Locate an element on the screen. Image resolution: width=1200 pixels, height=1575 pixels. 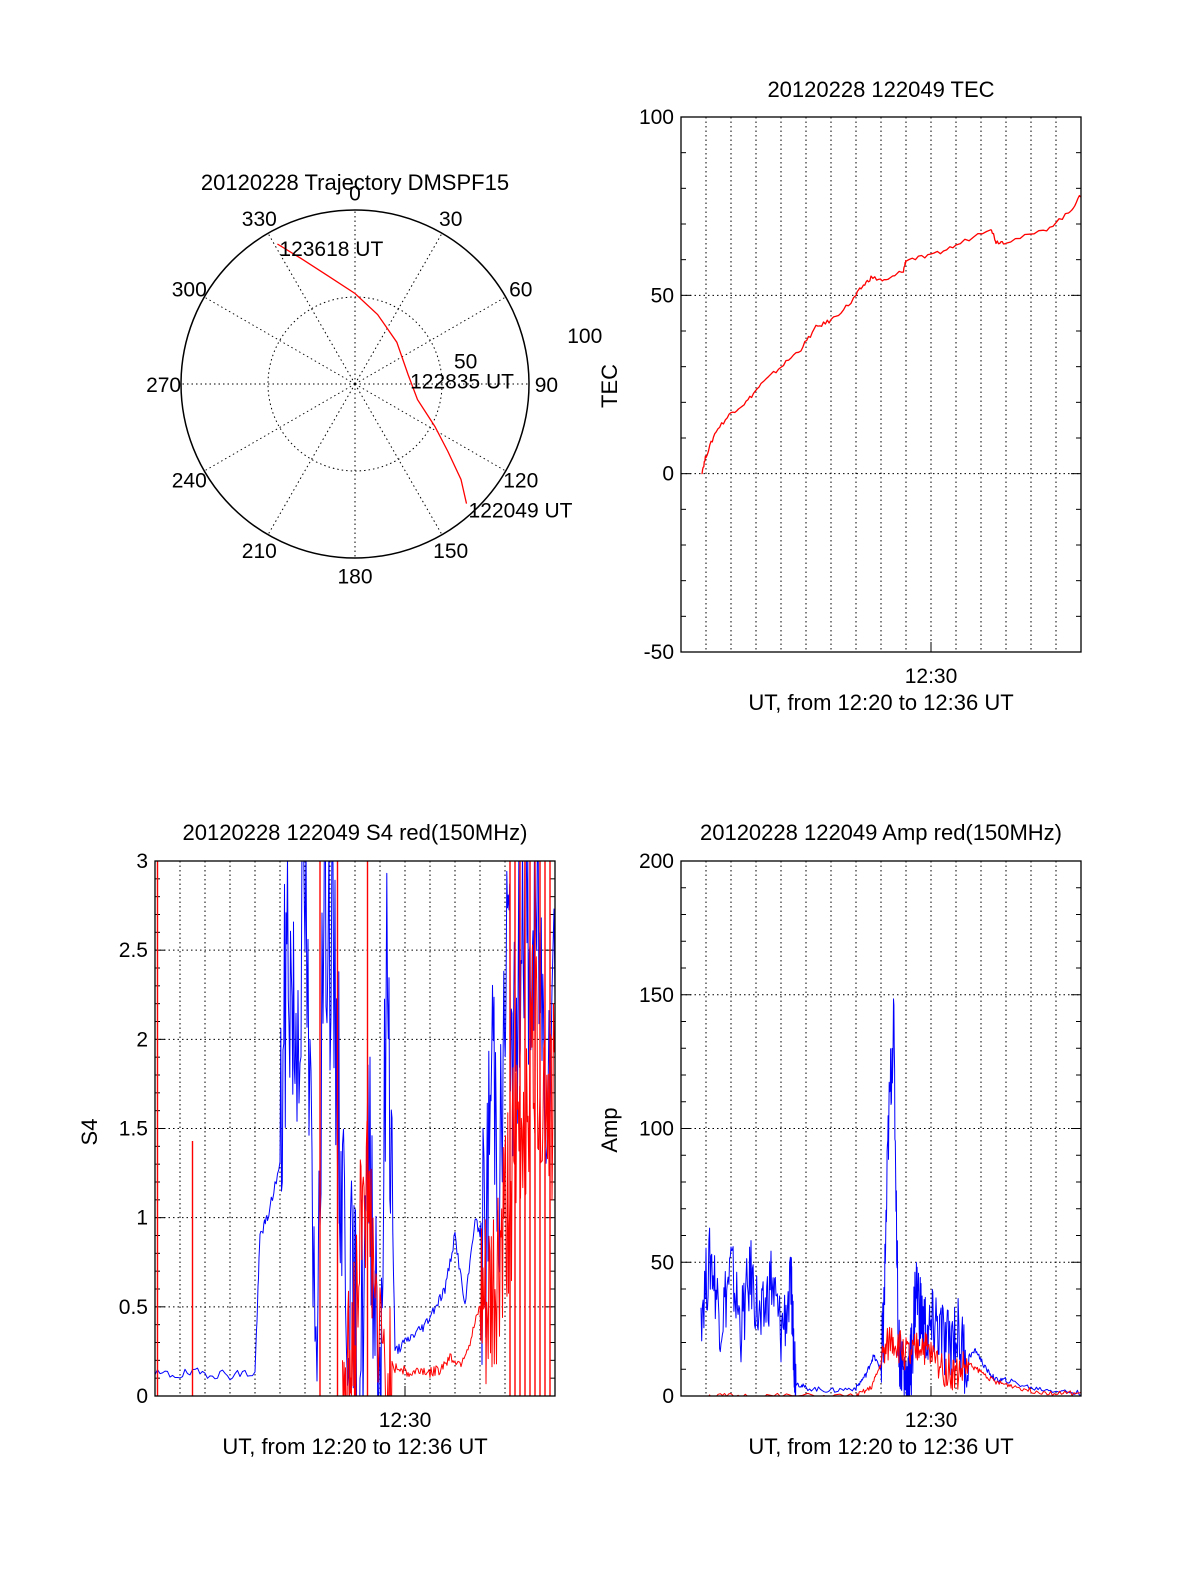
tec-series-red is located at coordinates (891, 334).